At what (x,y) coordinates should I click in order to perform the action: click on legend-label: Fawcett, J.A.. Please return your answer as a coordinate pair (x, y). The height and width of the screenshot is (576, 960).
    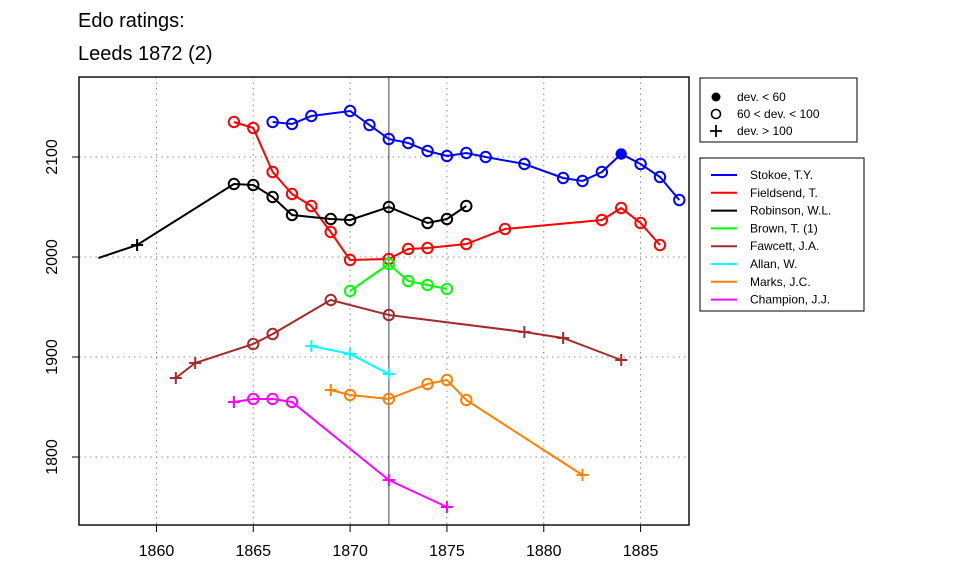
    Looking at the image, I should click on (784, 246).